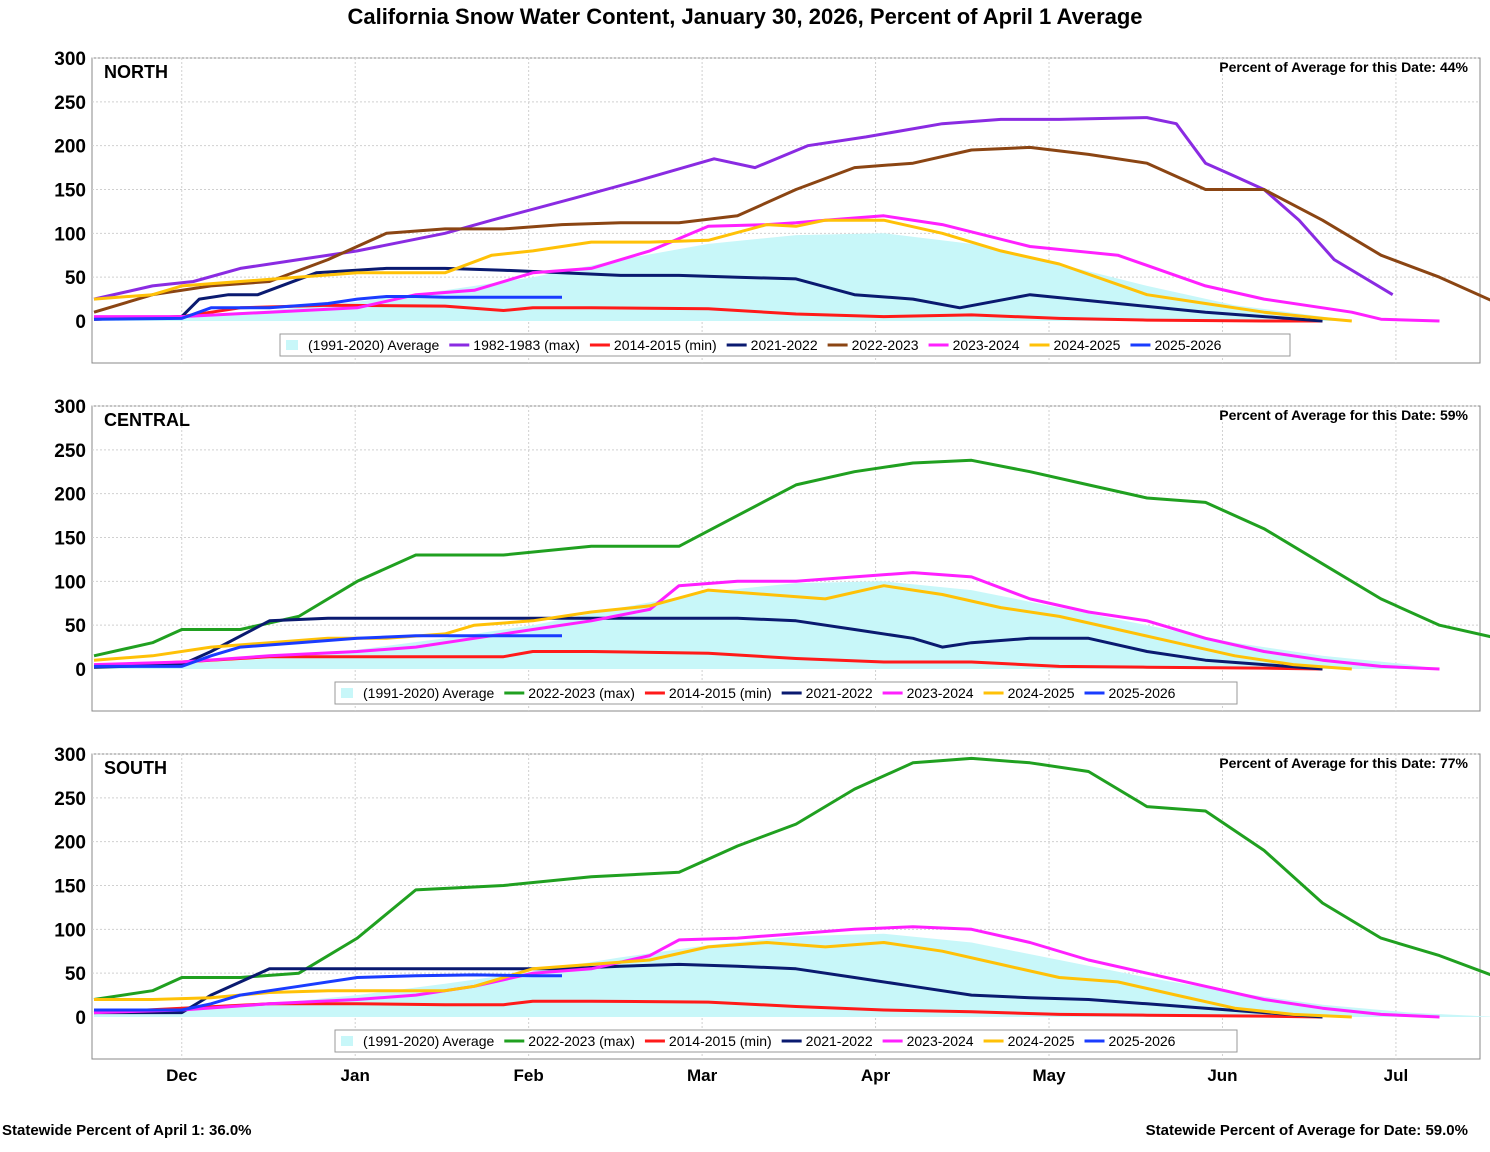 The image size is (1490, 1152). I want to click on legend-box, so click(785, 345).